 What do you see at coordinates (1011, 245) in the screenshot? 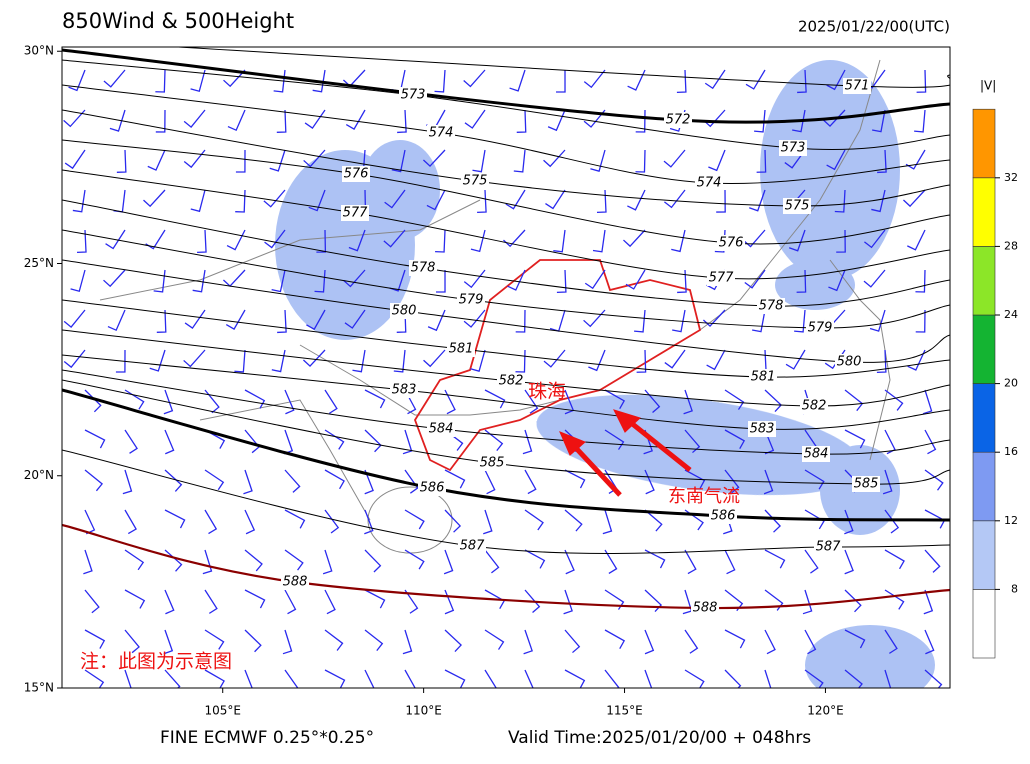
I see `colorbar-tick-label: 28` at bounding box center [1011, 245].